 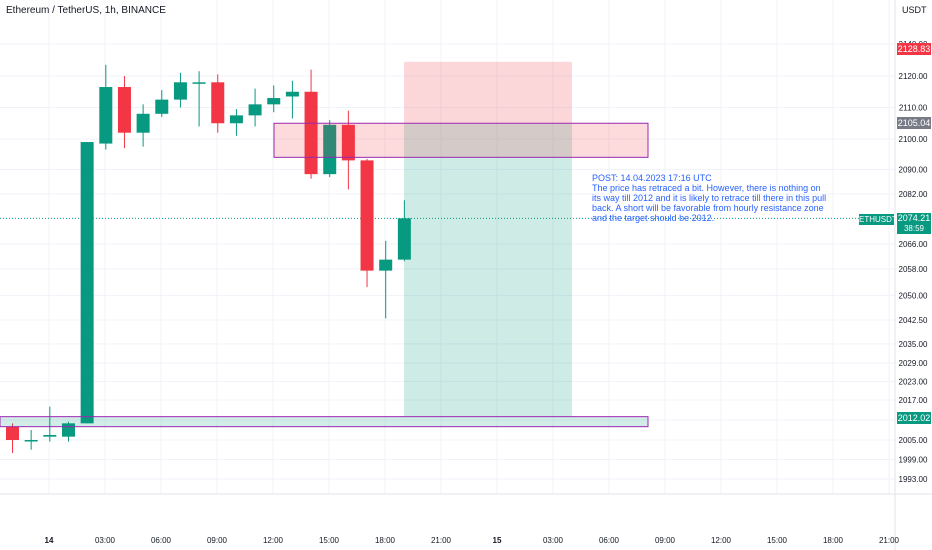 What do you see at coordinates (488, 270) in the screenshot?
I see `take-profit-box` at bounding box center [488, 270].